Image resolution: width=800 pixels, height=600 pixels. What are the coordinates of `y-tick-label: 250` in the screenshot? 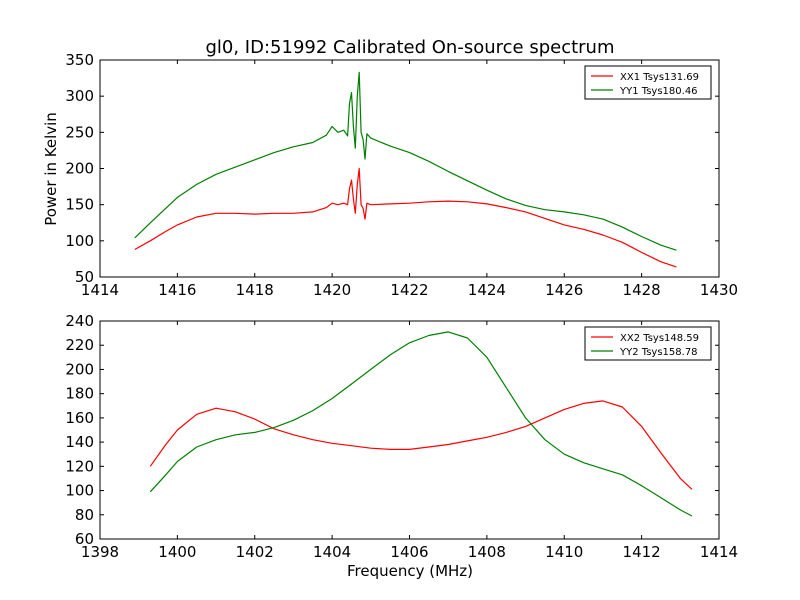 It's located at (79, 132).